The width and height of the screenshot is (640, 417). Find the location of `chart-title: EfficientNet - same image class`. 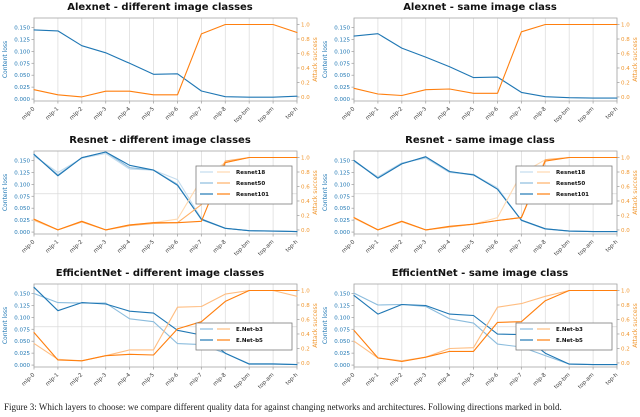

chart-title: EfficientNet - same image class is located at coordinates (480, 273).